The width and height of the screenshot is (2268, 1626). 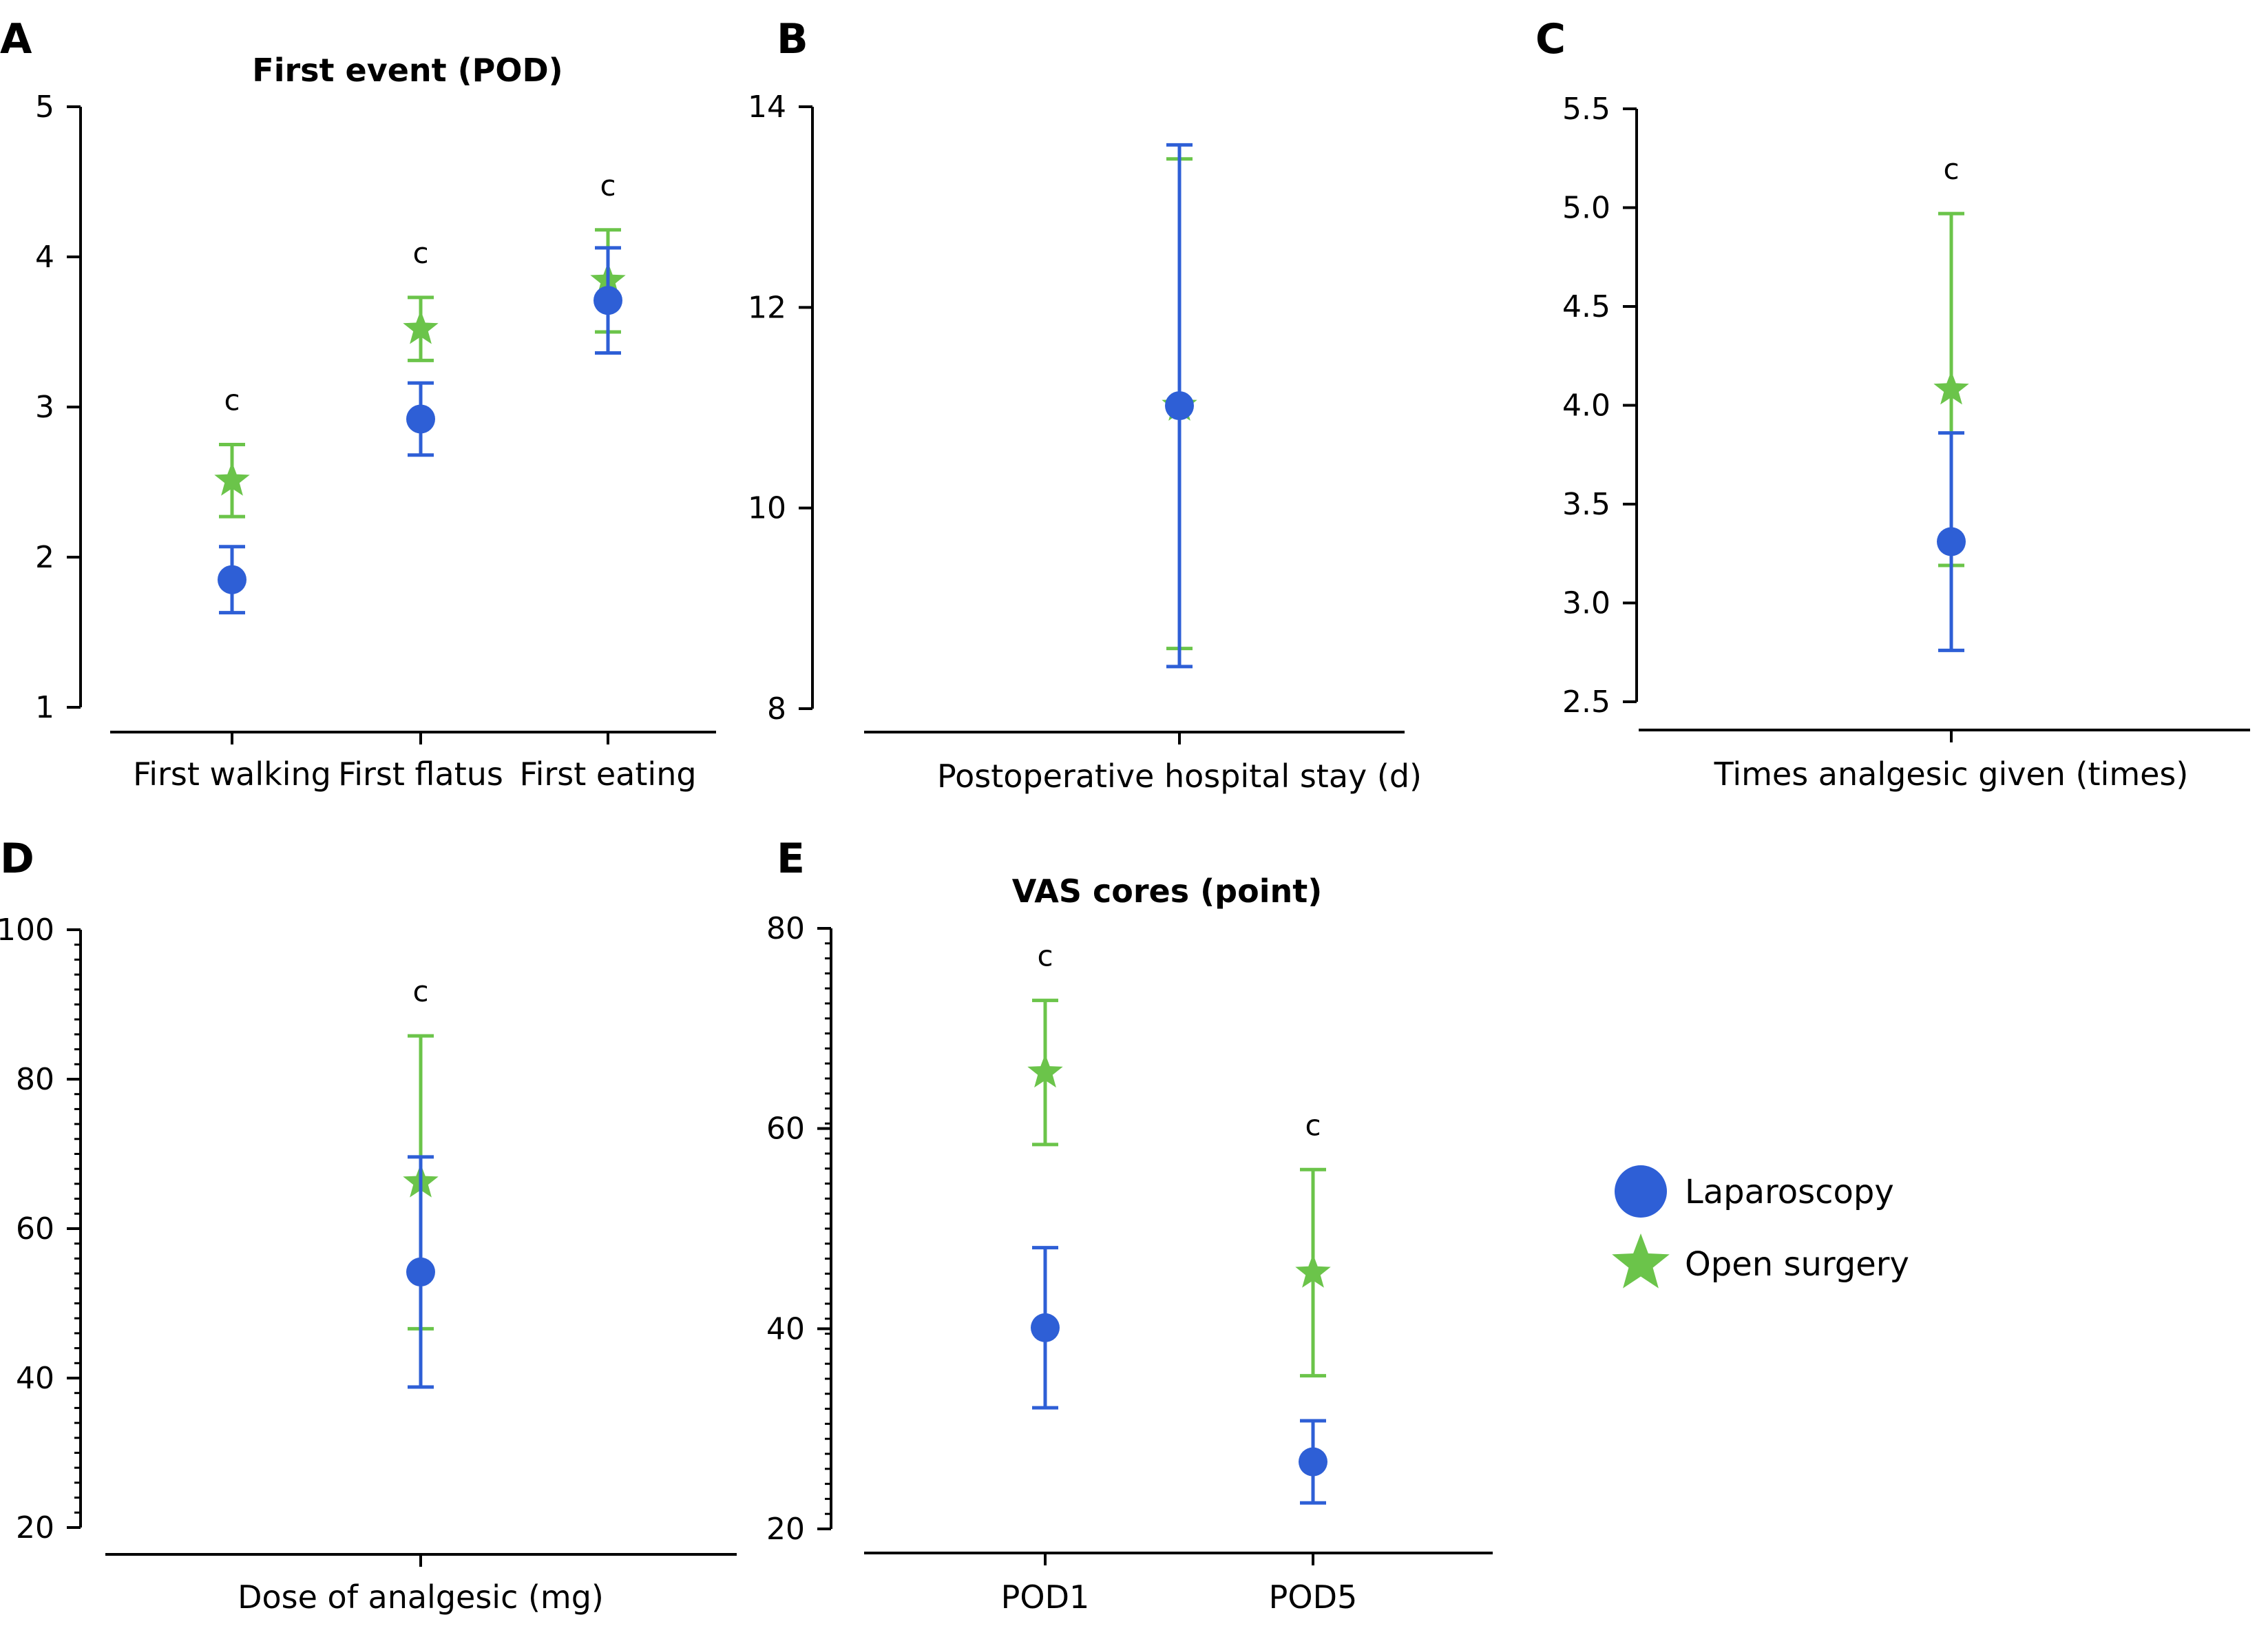 What do you see at coordinates (44, 107) in the screenshot?
I see `y-tick-label: 5` at bounding box center [44, 107].